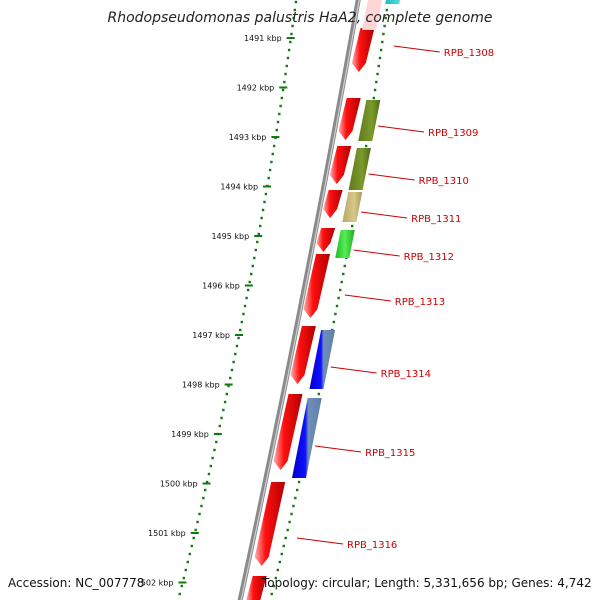 The image size is (600, 600). I want to click on ruler-tick-label: 1495 kbp, so click(230, 236).